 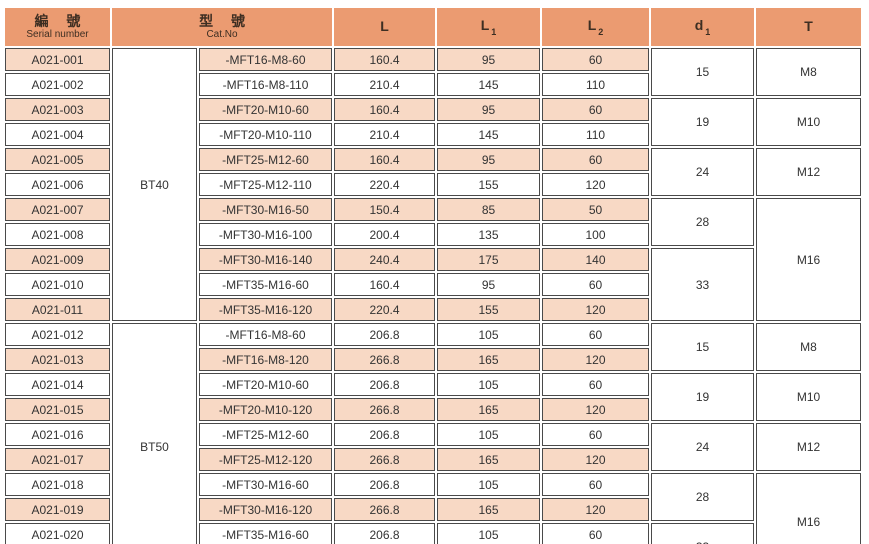 What do you see at coordinates (266, 309) in the screenshot?
I see `cell-catno: -MFT35-M16-120` at bounding box center [266, 309].